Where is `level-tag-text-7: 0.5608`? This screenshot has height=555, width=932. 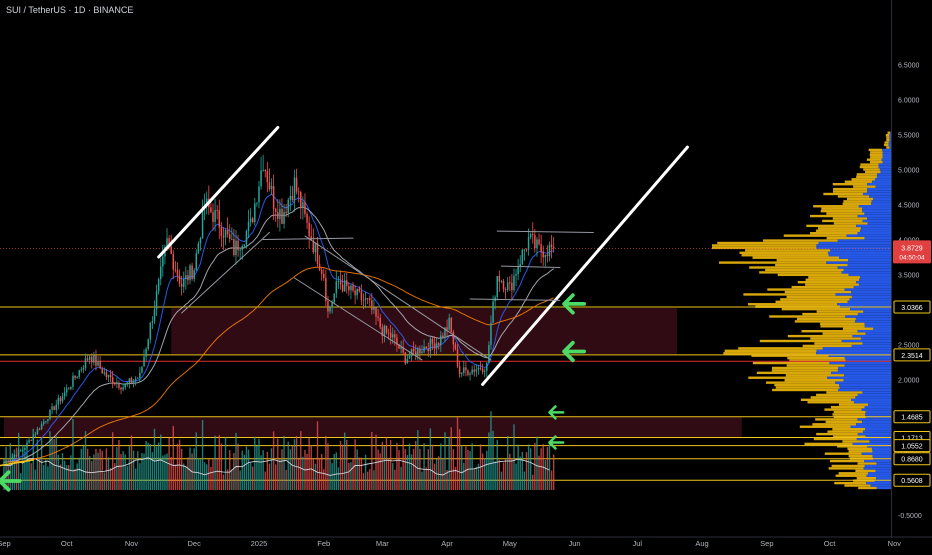
level-tag-text-7: 0.5608 is located at coordinates (912, 481).